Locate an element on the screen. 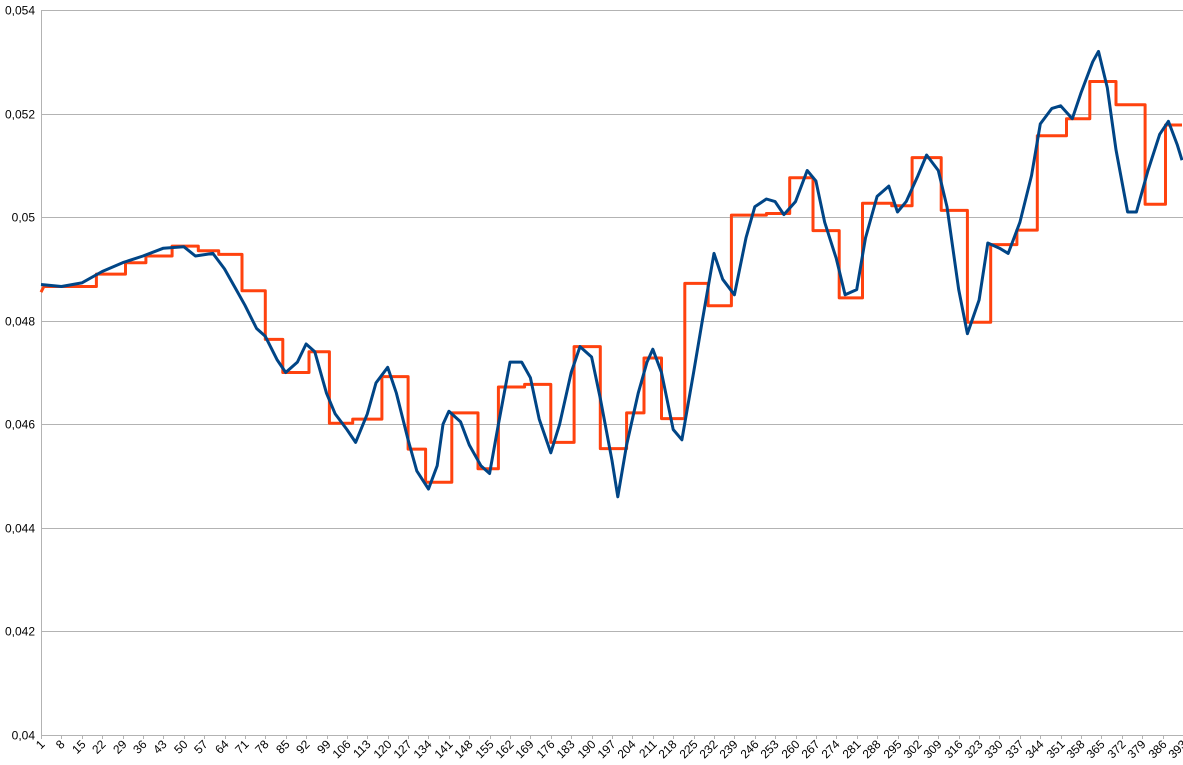  x-tick-label: 393 is located at coordinates (1174, 749).